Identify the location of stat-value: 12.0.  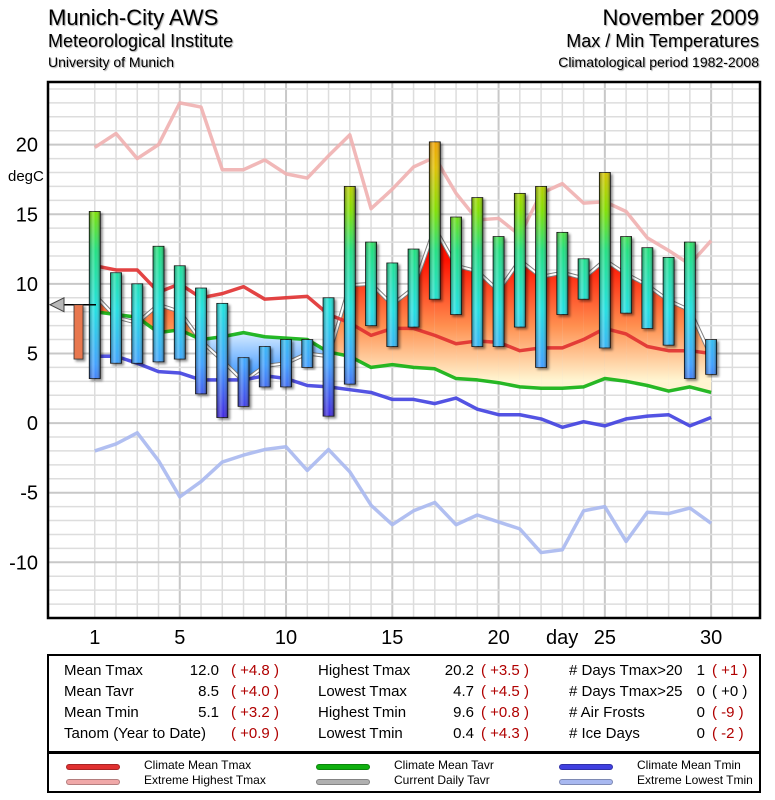
(204, 670).